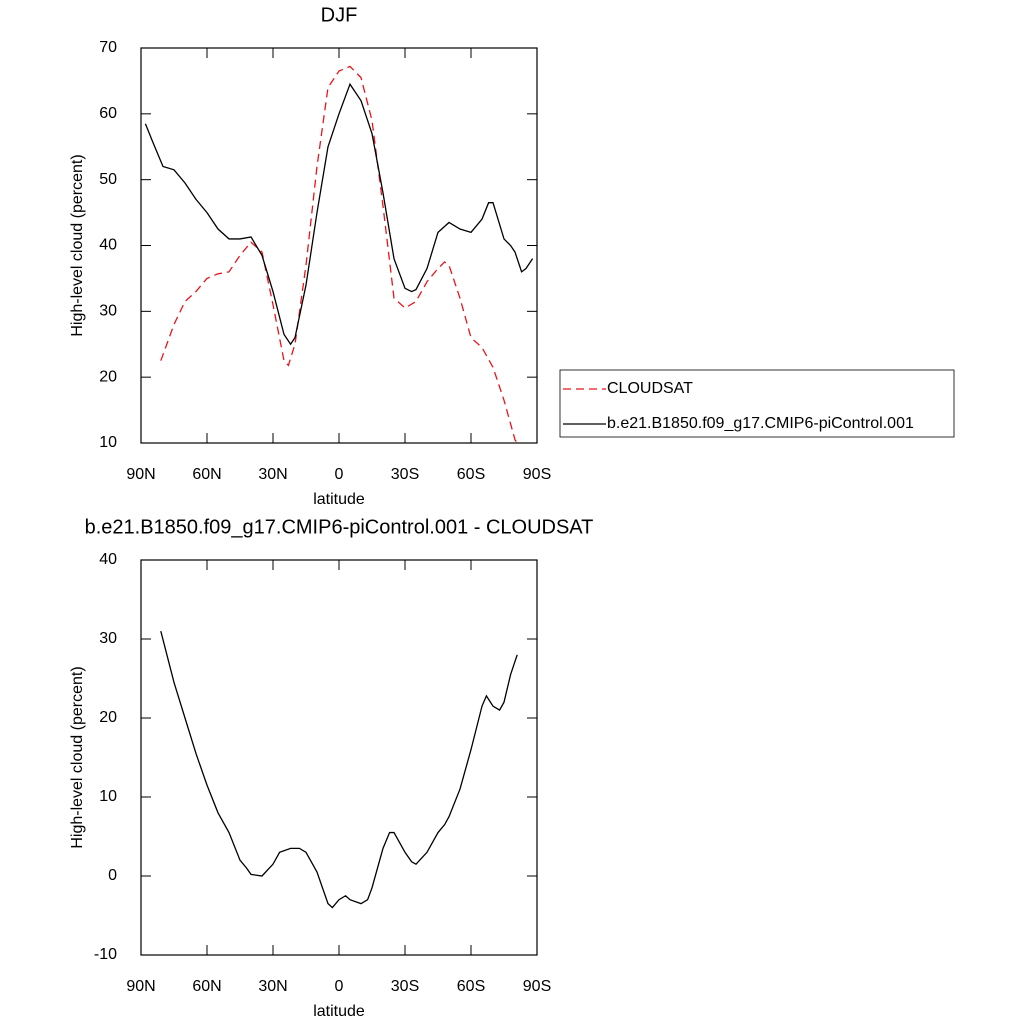 This screenshot has height=1029, width=1024. What do you see at coordinates (650, 388) in the screenshot?
I see `legend-label: CLOUDSAT` at bounding box center [650, 388].